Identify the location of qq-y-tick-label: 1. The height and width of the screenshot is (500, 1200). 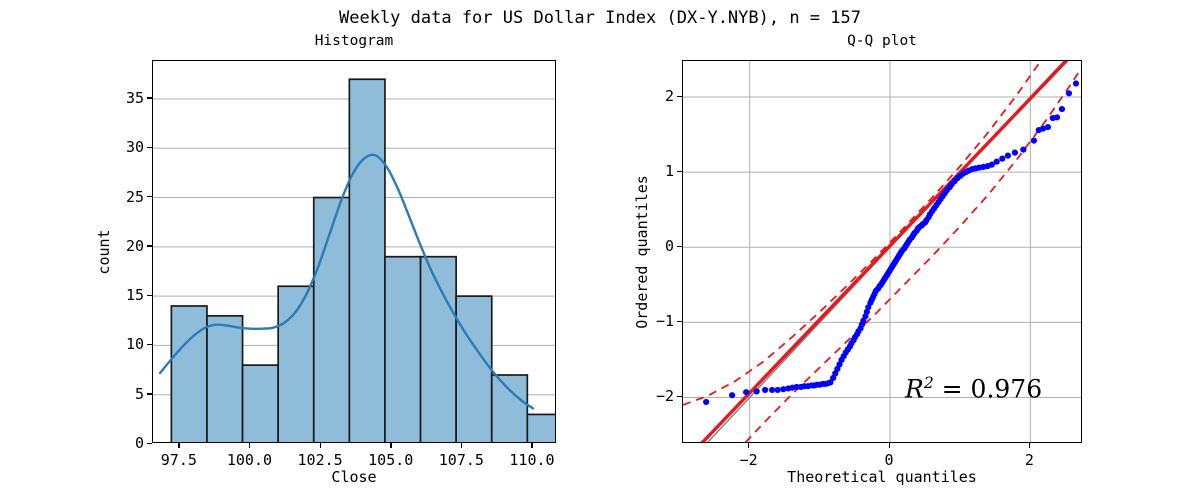
(669, 171).